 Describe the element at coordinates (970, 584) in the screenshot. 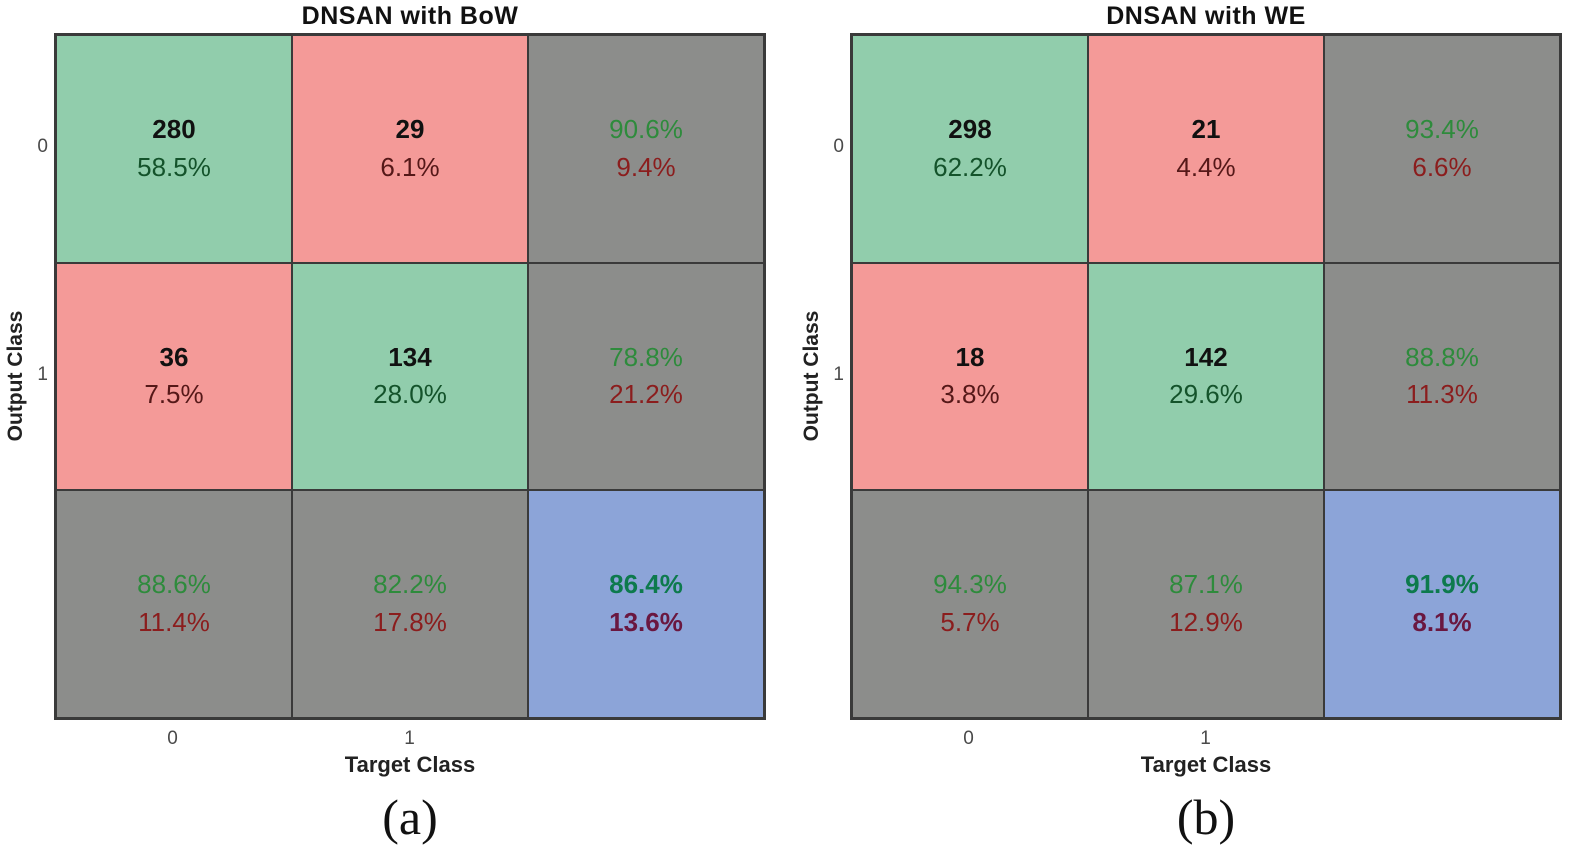

I see `cell-percent-primary: 94.3%` at that location.